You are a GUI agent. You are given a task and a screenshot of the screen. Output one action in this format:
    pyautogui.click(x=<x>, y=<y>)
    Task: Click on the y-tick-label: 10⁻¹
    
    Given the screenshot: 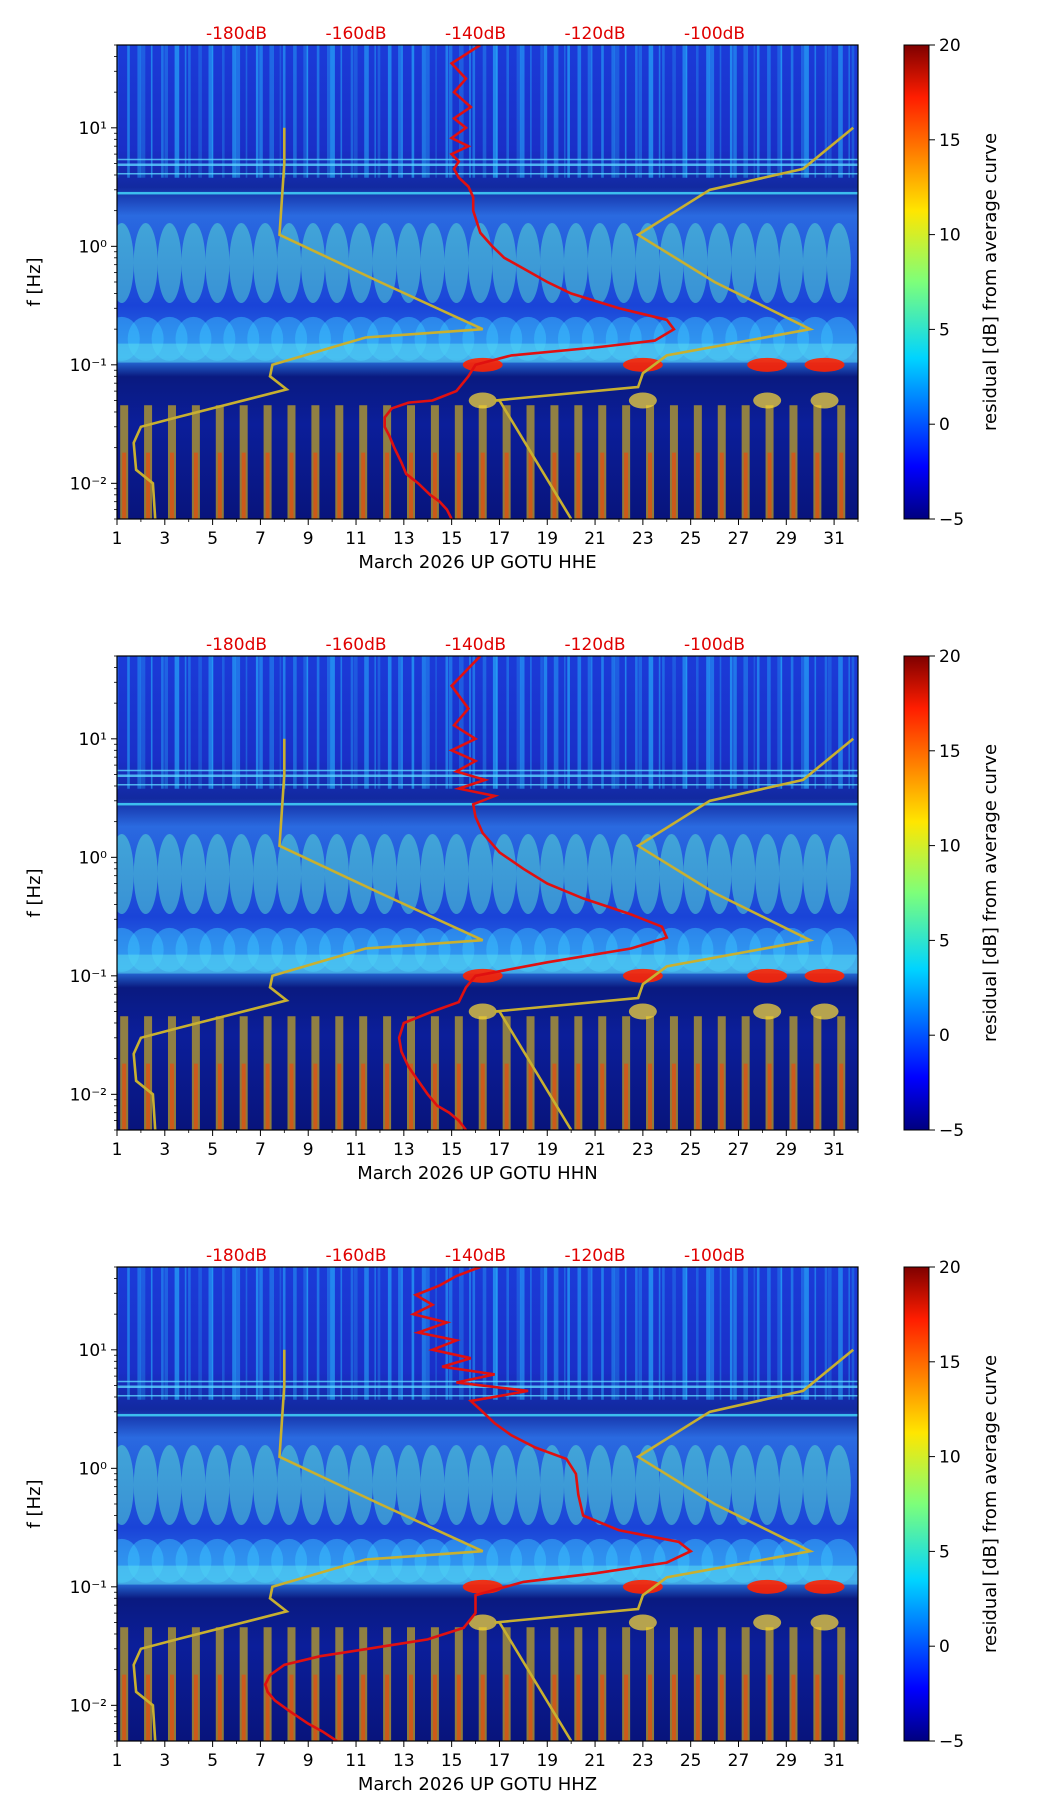 What is the action you would take?
    pyautogui.click(x=88, y=1588)
    